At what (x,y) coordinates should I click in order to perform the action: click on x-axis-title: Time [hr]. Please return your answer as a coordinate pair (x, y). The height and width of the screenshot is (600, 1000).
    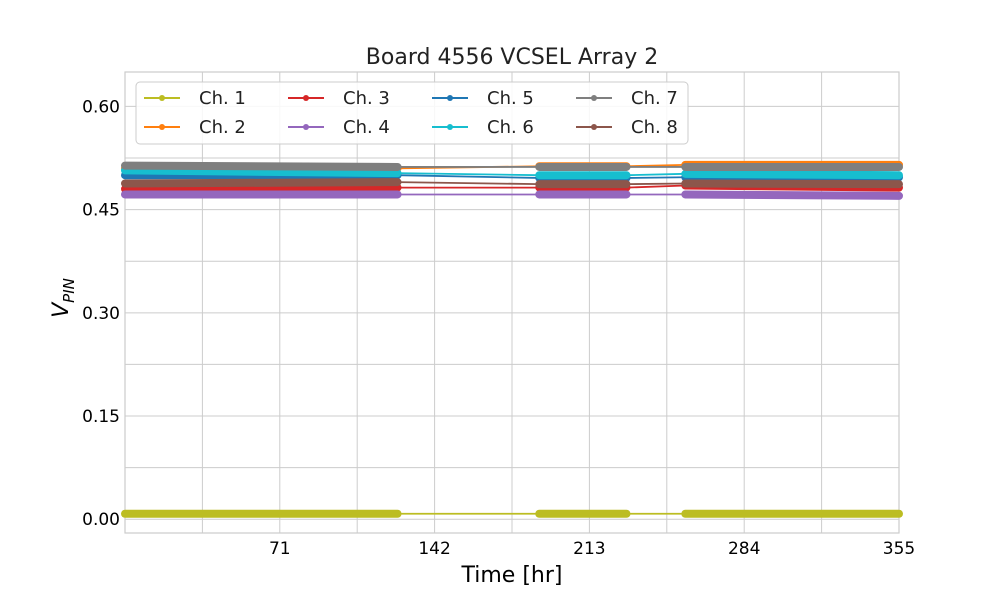
    Looking at the image, I should click on (512, 575).